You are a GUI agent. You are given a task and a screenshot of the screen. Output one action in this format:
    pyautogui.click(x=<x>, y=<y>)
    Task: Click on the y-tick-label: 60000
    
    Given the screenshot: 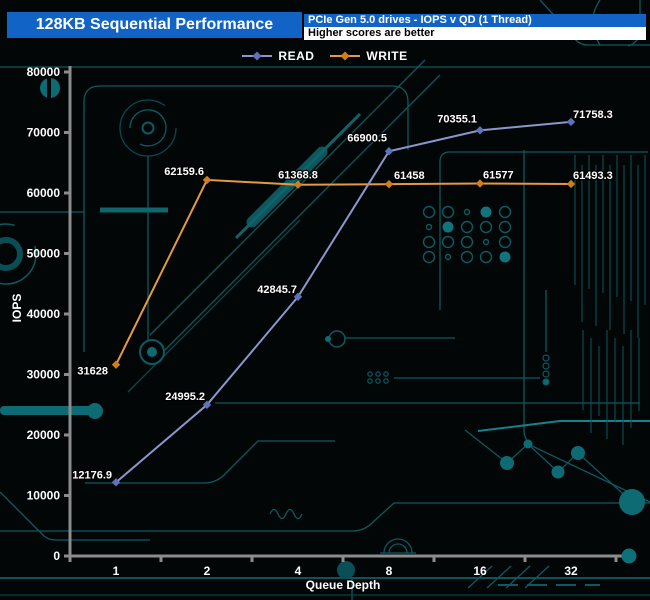 What is the action you would take?
    pyautogui.click(x=44, y=193)
    